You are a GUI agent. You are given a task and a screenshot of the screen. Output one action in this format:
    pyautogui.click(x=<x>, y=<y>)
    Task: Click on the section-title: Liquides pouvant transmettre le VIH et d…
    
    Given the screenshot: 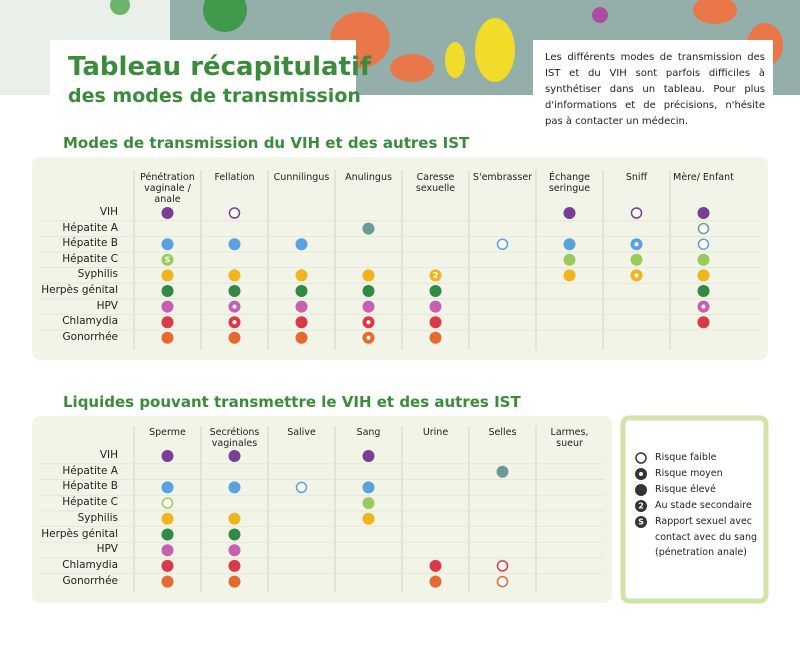 What is the action you would take?
    pyautogui.click(x=292, y=402)
    